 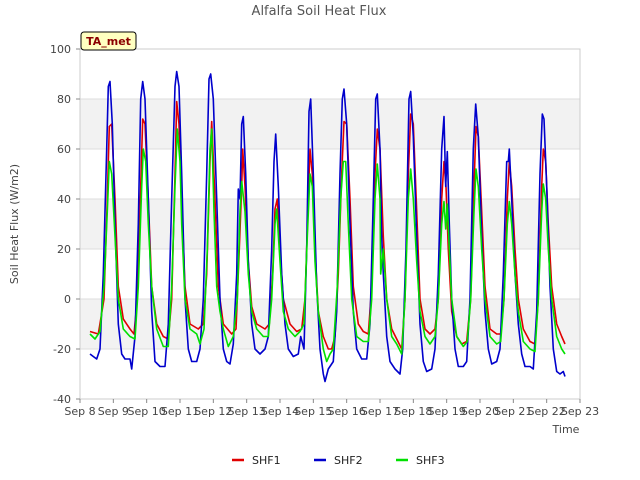 I want to click on chart-title: Alfalfa Soil Heat Flux, so click(x=319, y=11).